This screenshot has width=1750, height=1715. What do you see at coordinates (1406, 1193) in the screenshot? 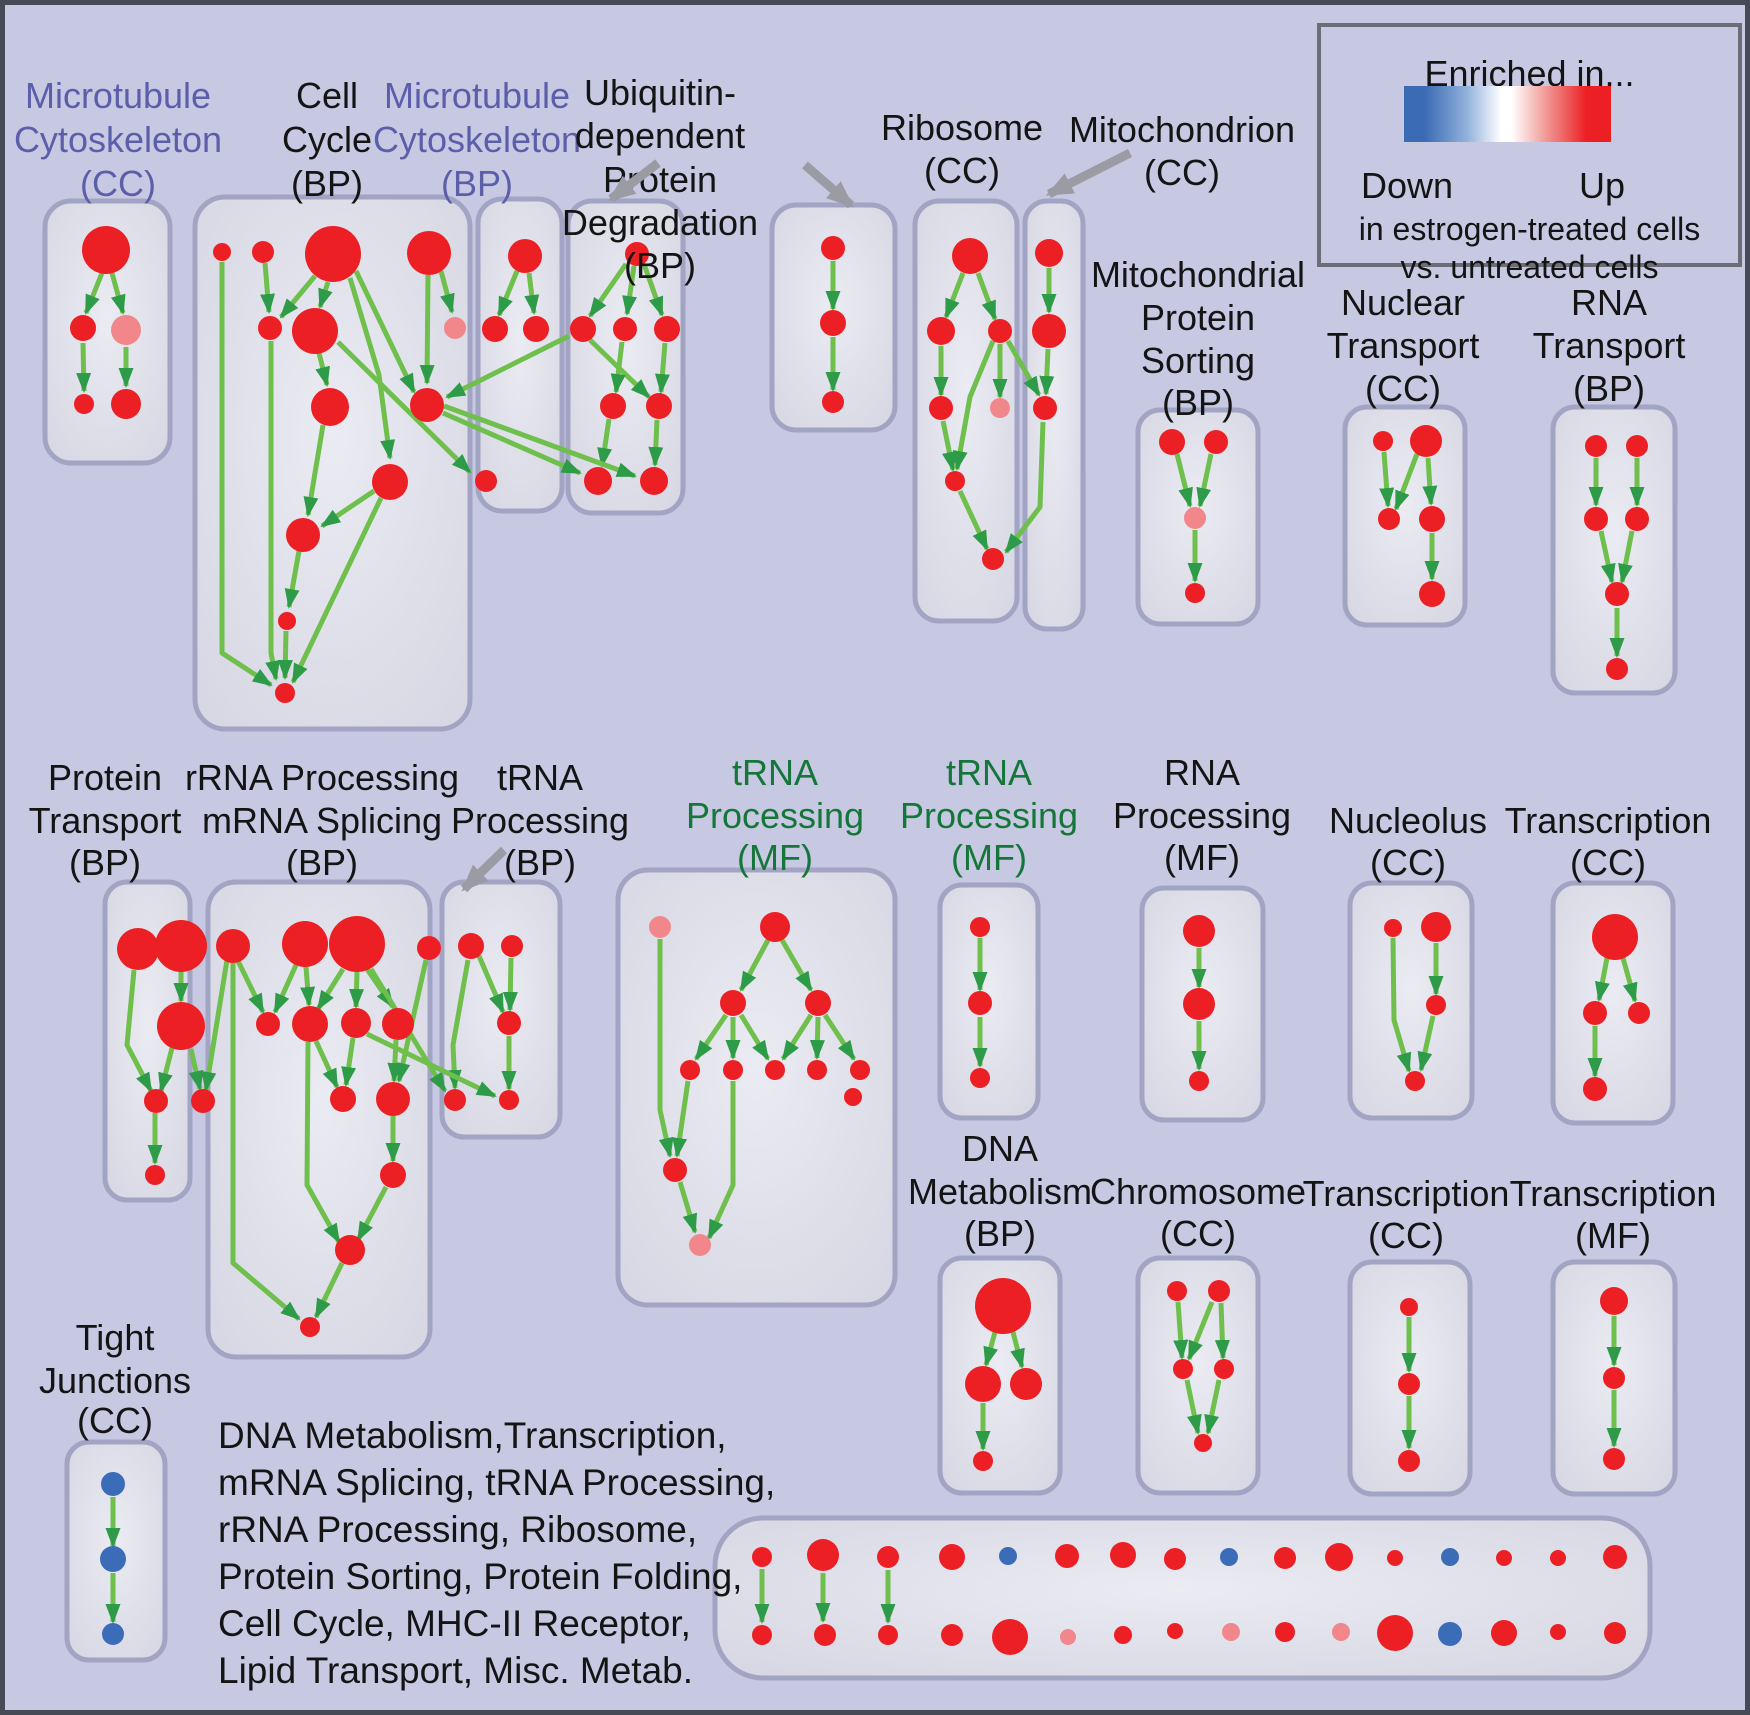
I see `cluster-label-transcription-cc-row3: Transcription` at bounding box center [1406, 1193].